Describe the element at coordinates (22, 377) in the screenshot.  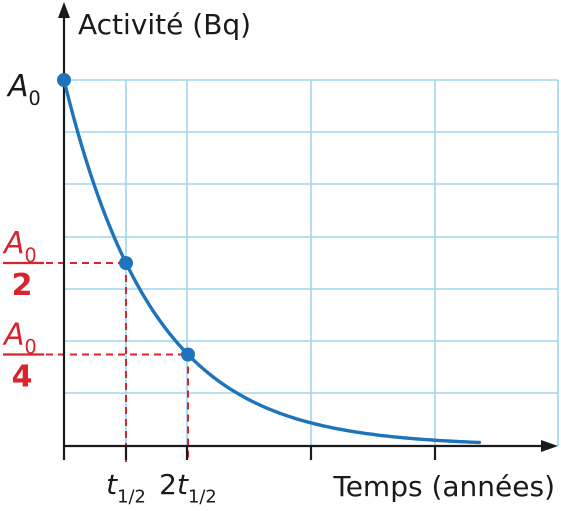
I see `y-fraction-denominator: 4` at that location.